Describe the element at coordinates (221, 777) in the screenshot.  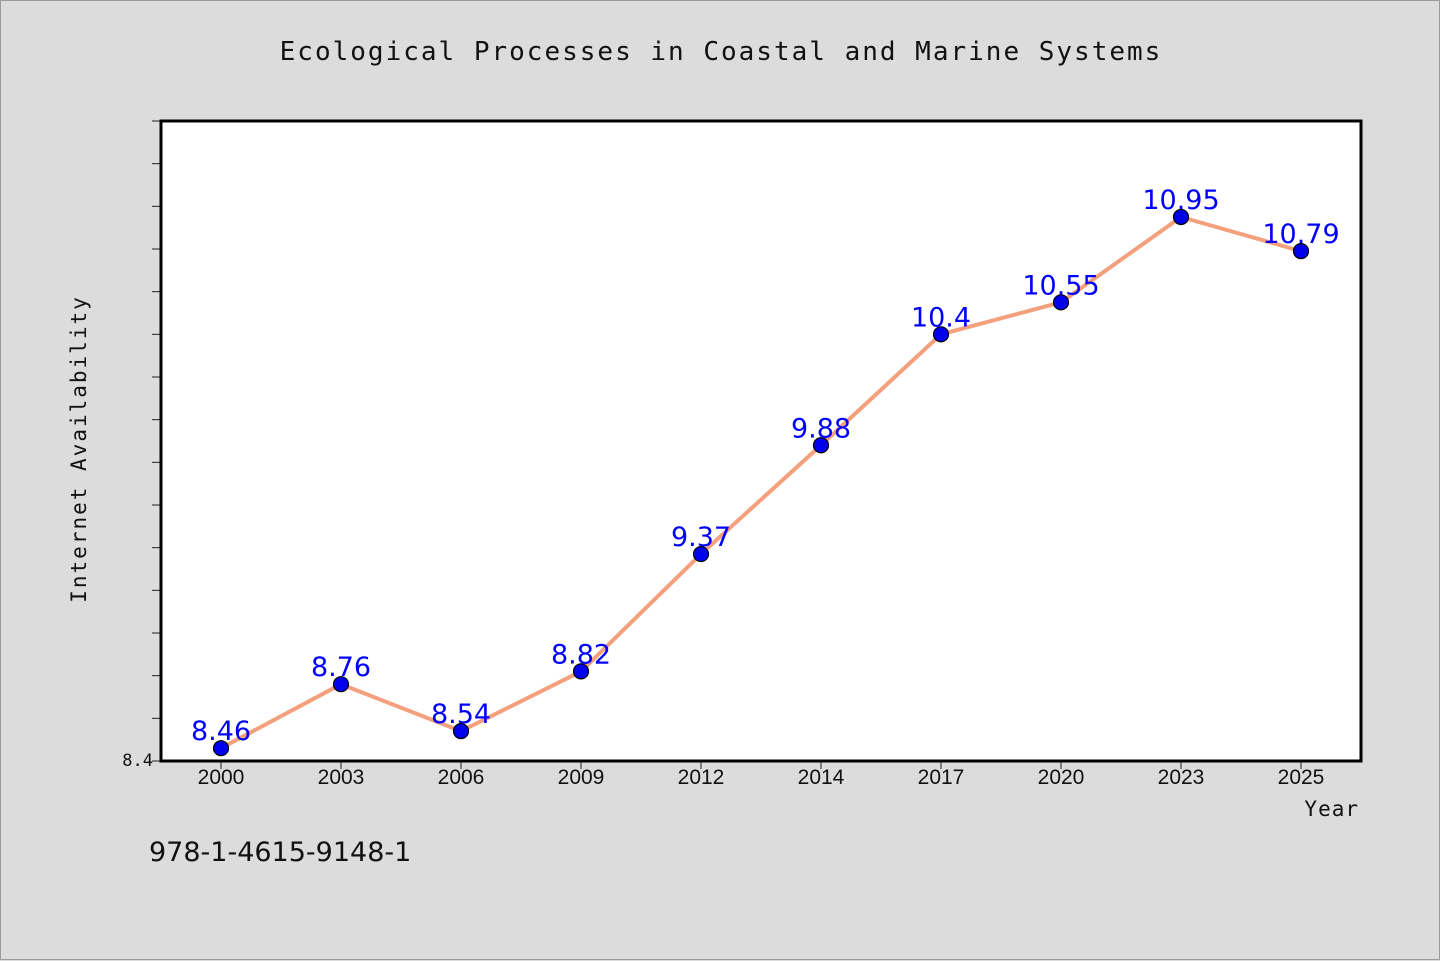
I see `x-tick-label: 2000` at that location.